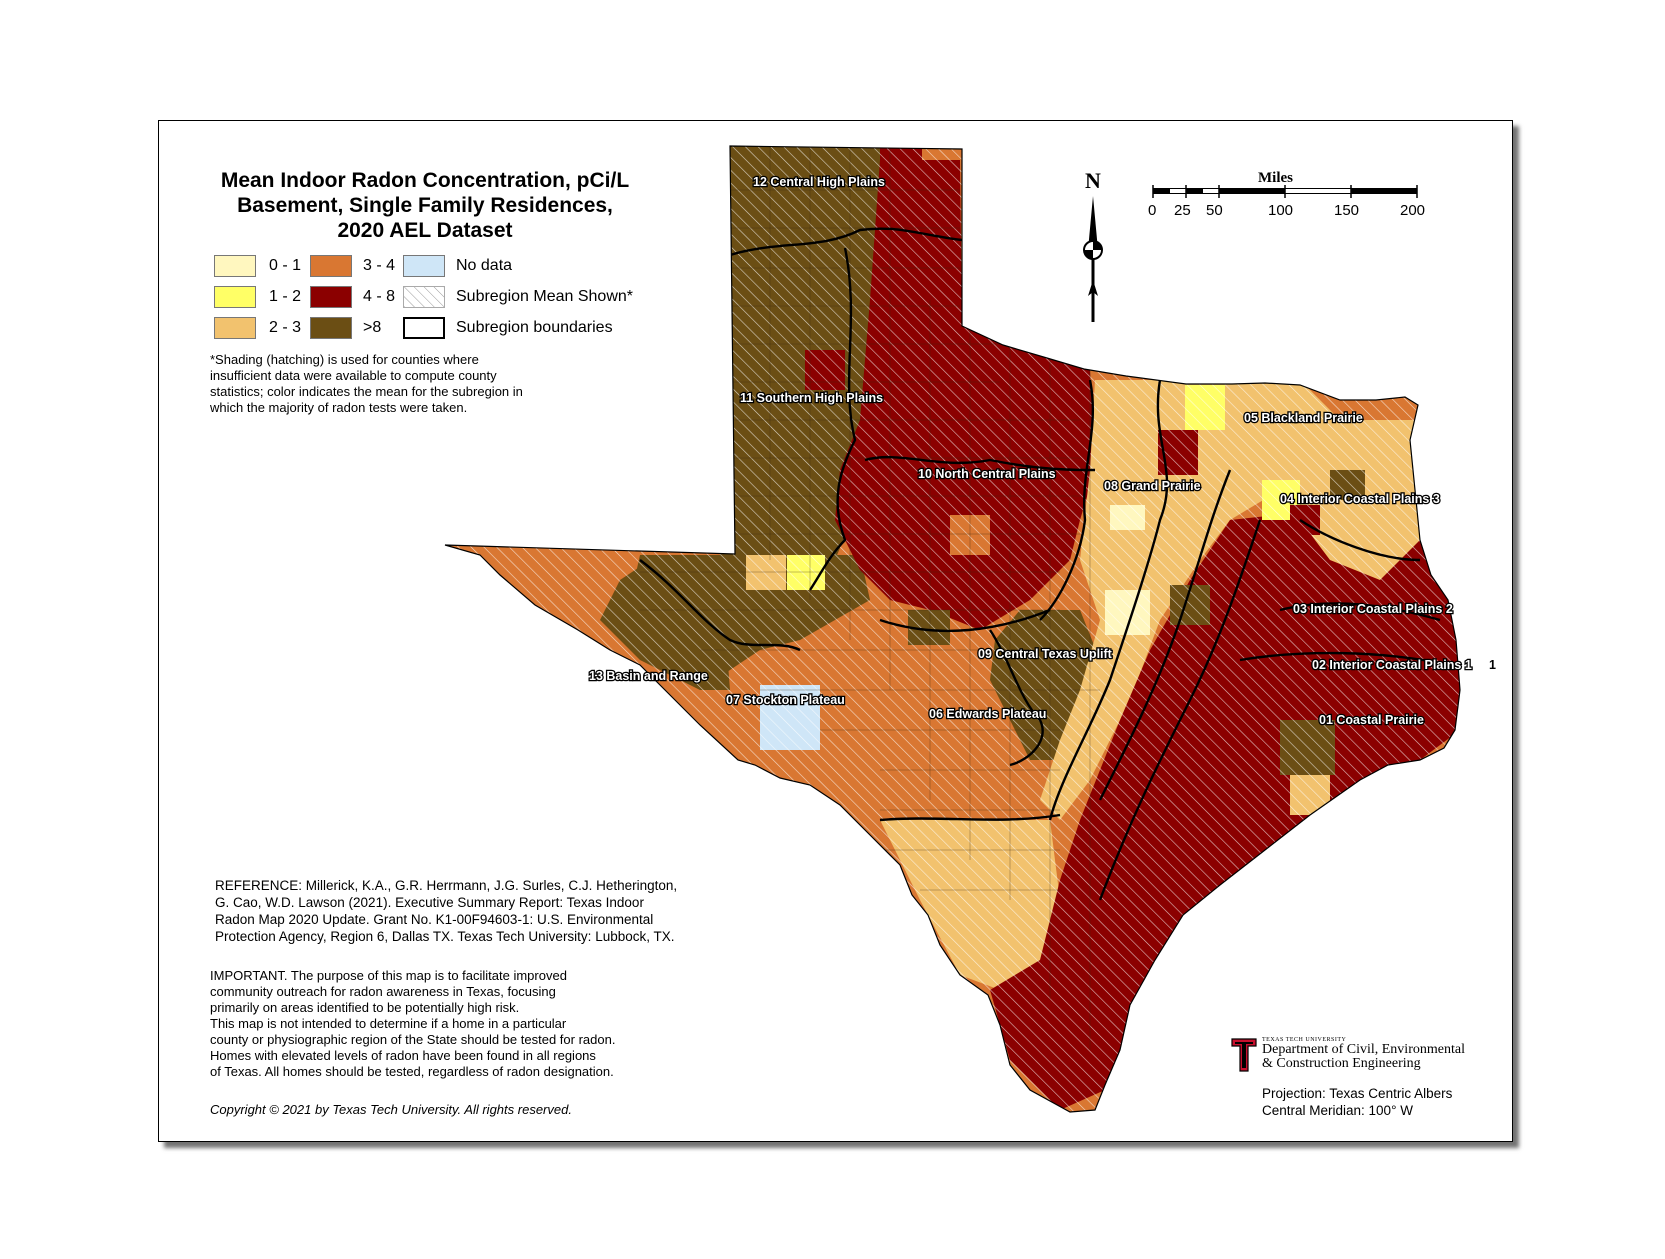 The width and height of the screenshot is (1665, 1259). Describe the element at coordinates (1093, 180) in the screenshot. I see `svg-text: N` at that location.